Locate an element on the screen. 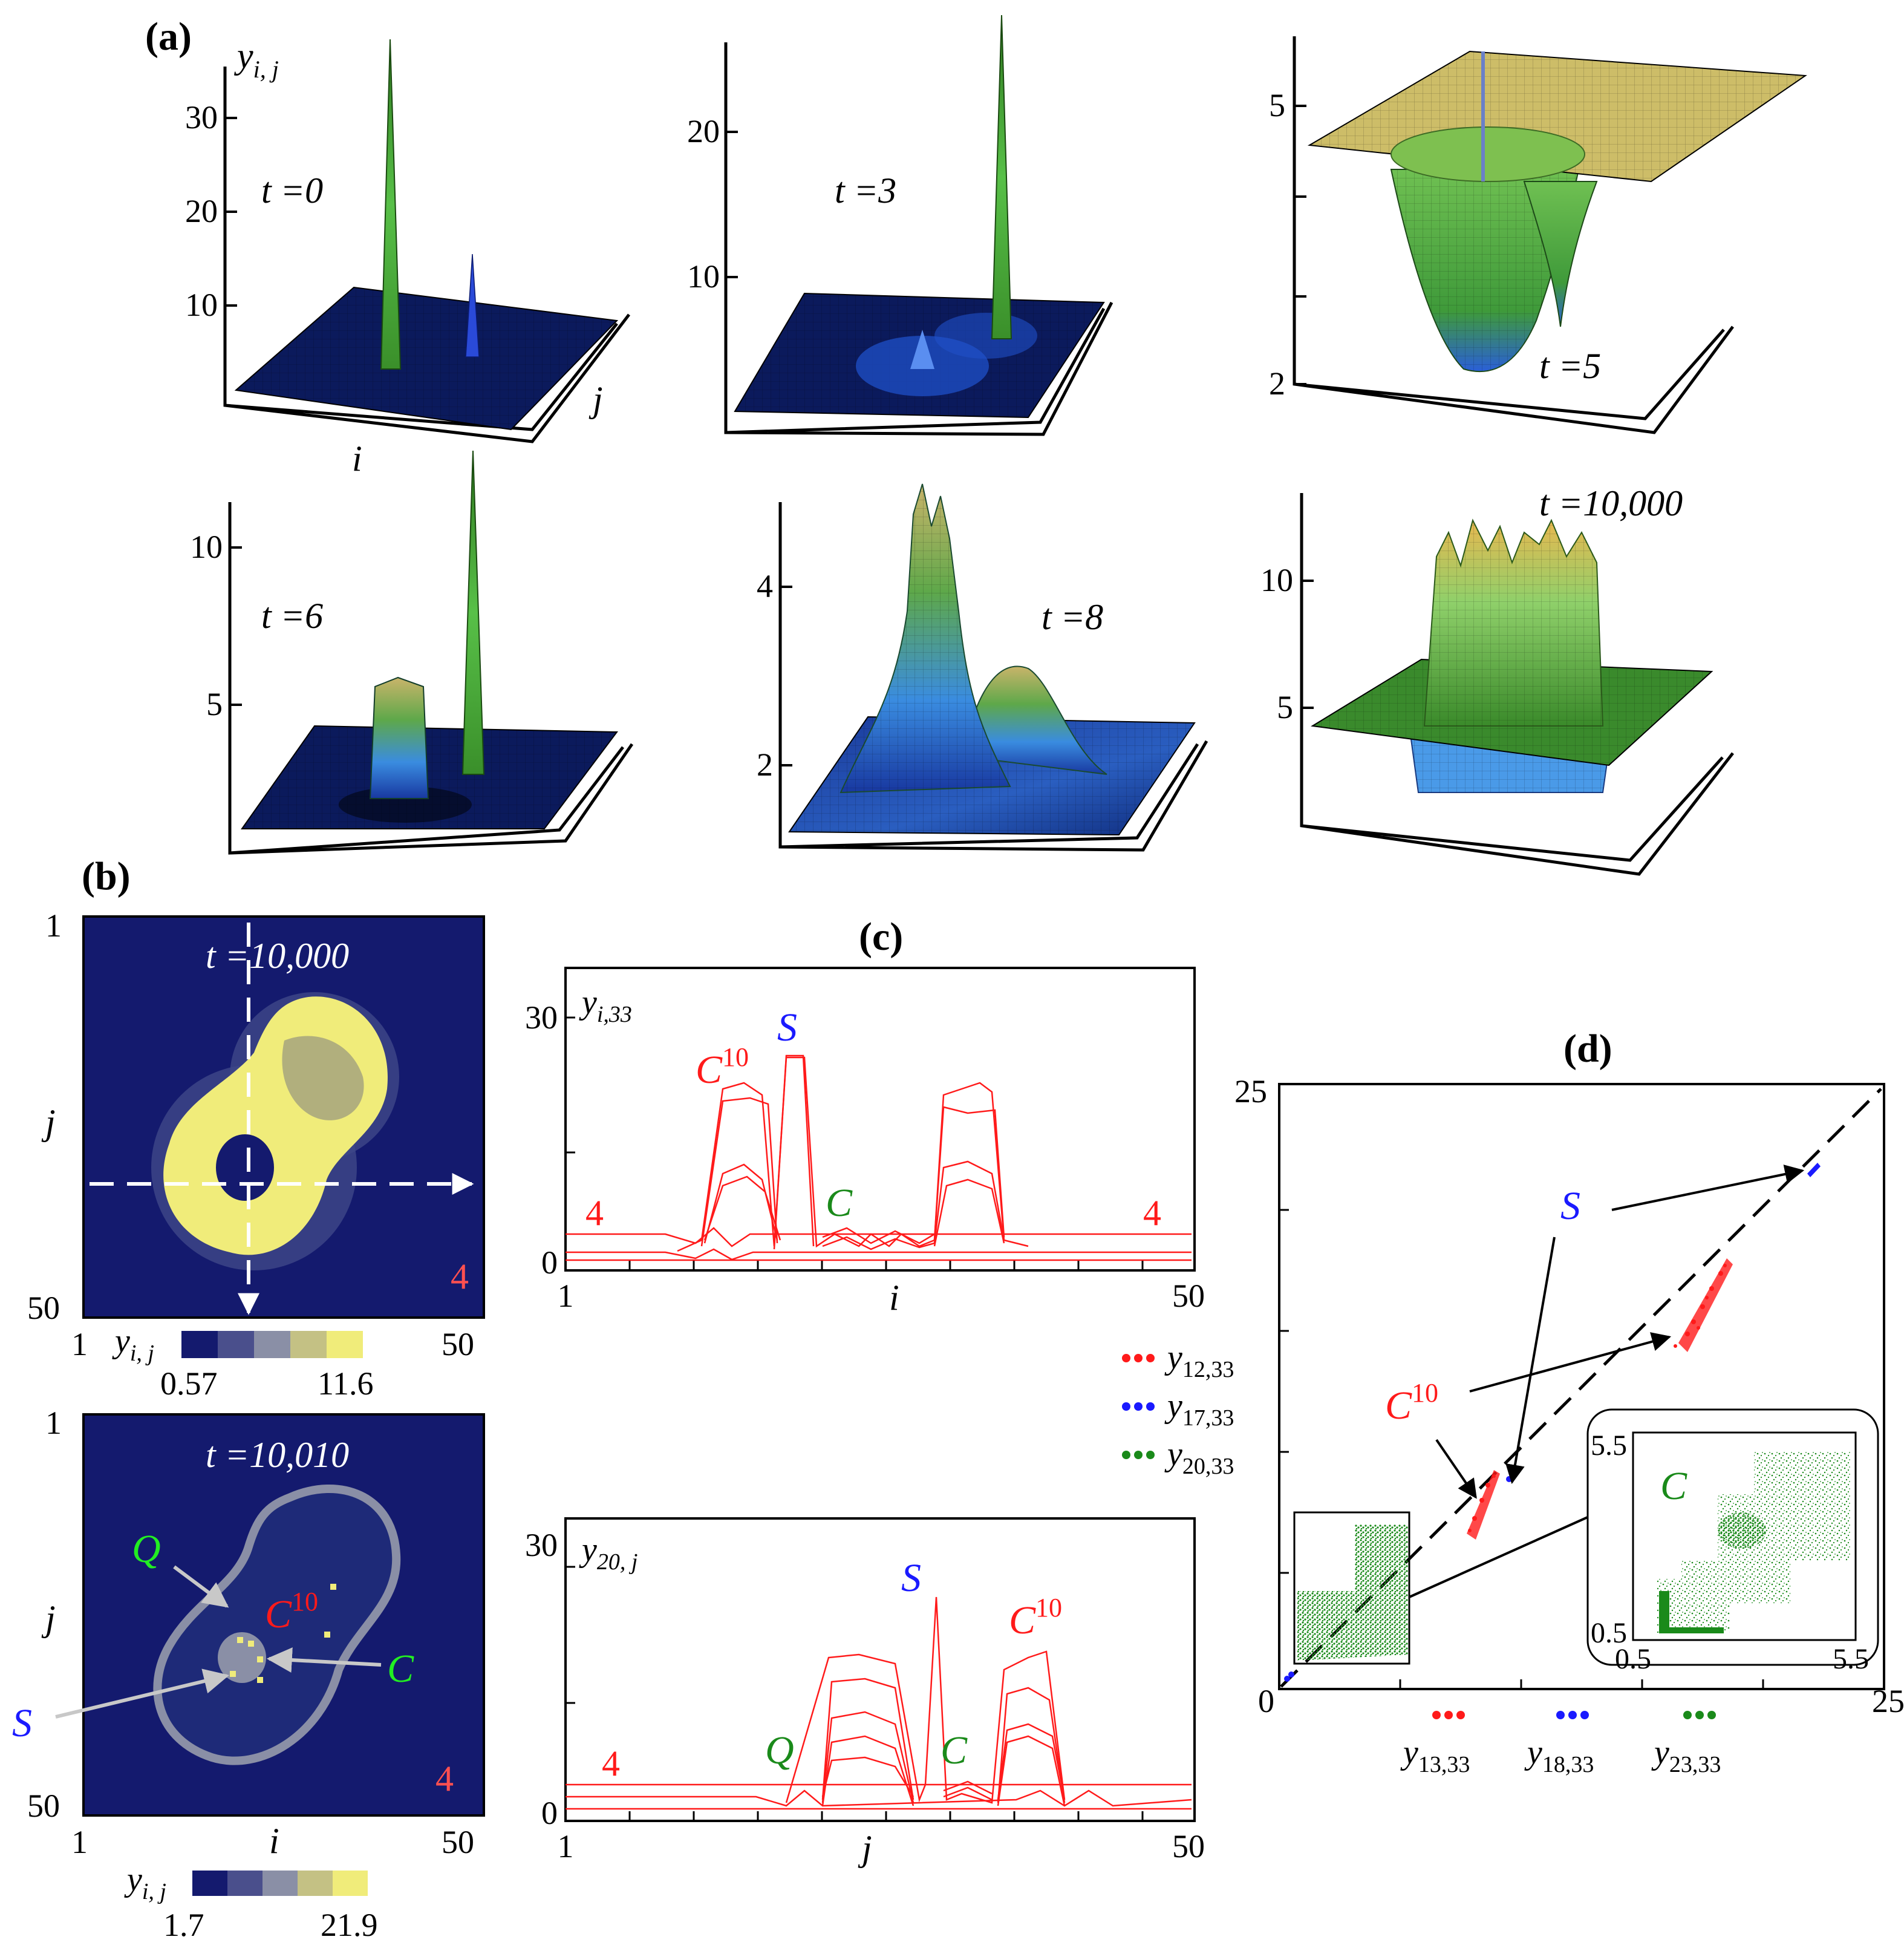 This screenshot has width=1904, height=1954. panel-label-a: (a) is located at coordinates (168, 37).